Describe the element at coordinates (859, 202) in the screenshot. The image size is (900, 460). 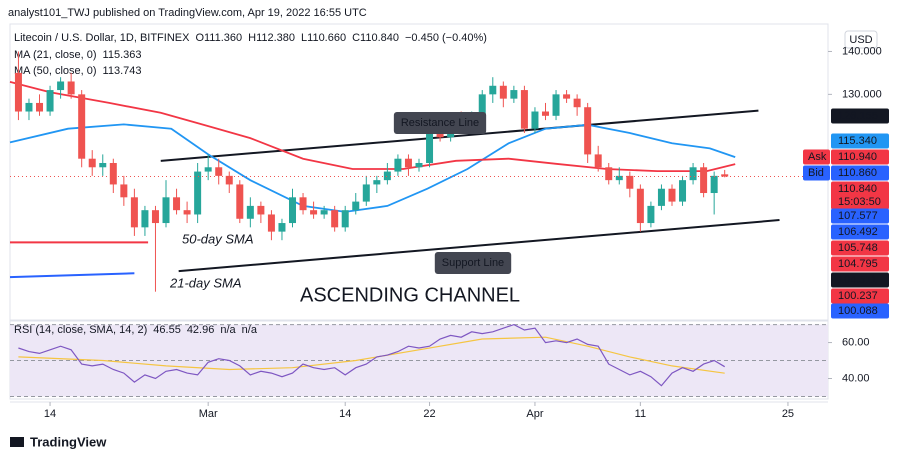
I see `price-countdown: 15:03:50` at that location.